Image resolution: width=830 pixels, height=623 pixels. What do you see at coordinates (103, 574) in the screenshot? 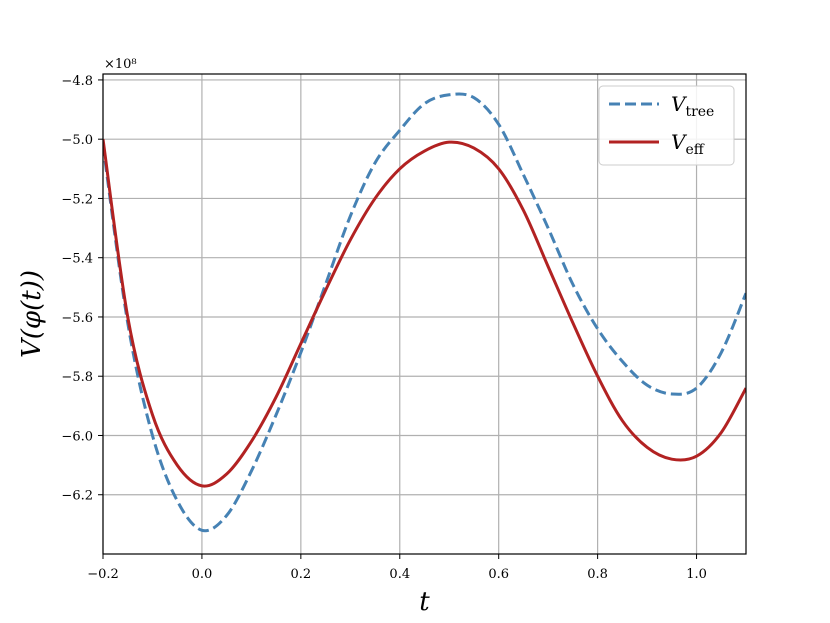
I see `x-tick-label: −0.2` at bounding box center [103, 574].